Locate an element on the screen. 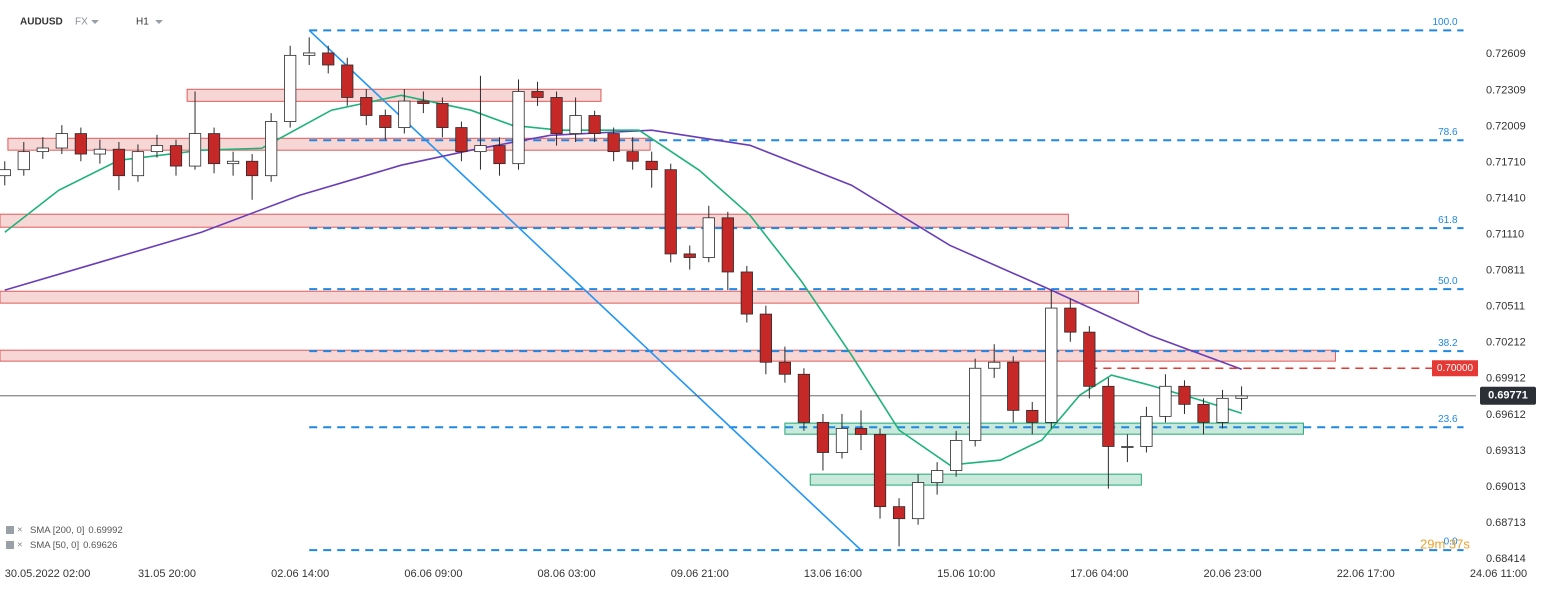 This screenshot has height=590, width=1546. x-tick-label: 31.05 20:00 is located at coordinates (167, 574).